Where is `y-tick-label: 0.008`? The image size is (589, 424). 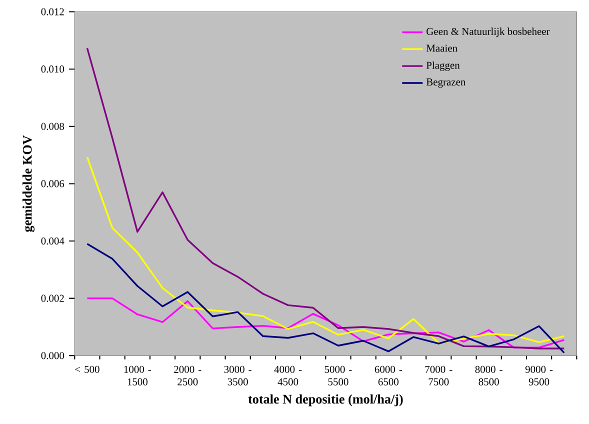
y-tick-label: 0.008 is located at coordinates (52, 126).